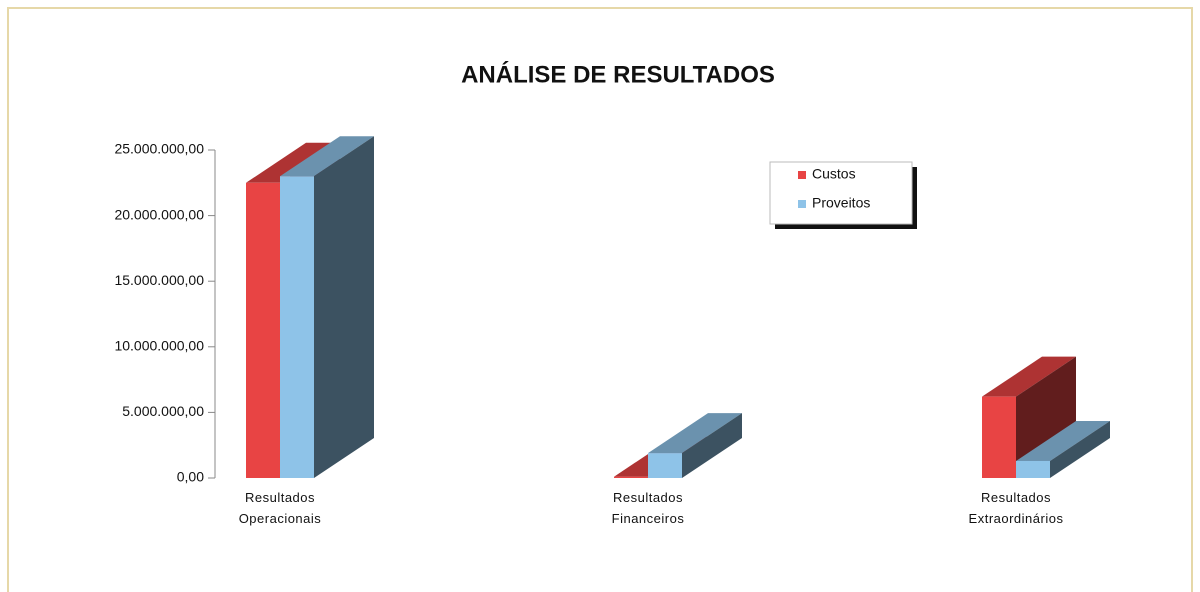 The image size is (1200, 592). What do you see at coordinates (190, 477) in the screenshot?
I see `y-tick-label: 0,00` at bounding box center [190, 477].